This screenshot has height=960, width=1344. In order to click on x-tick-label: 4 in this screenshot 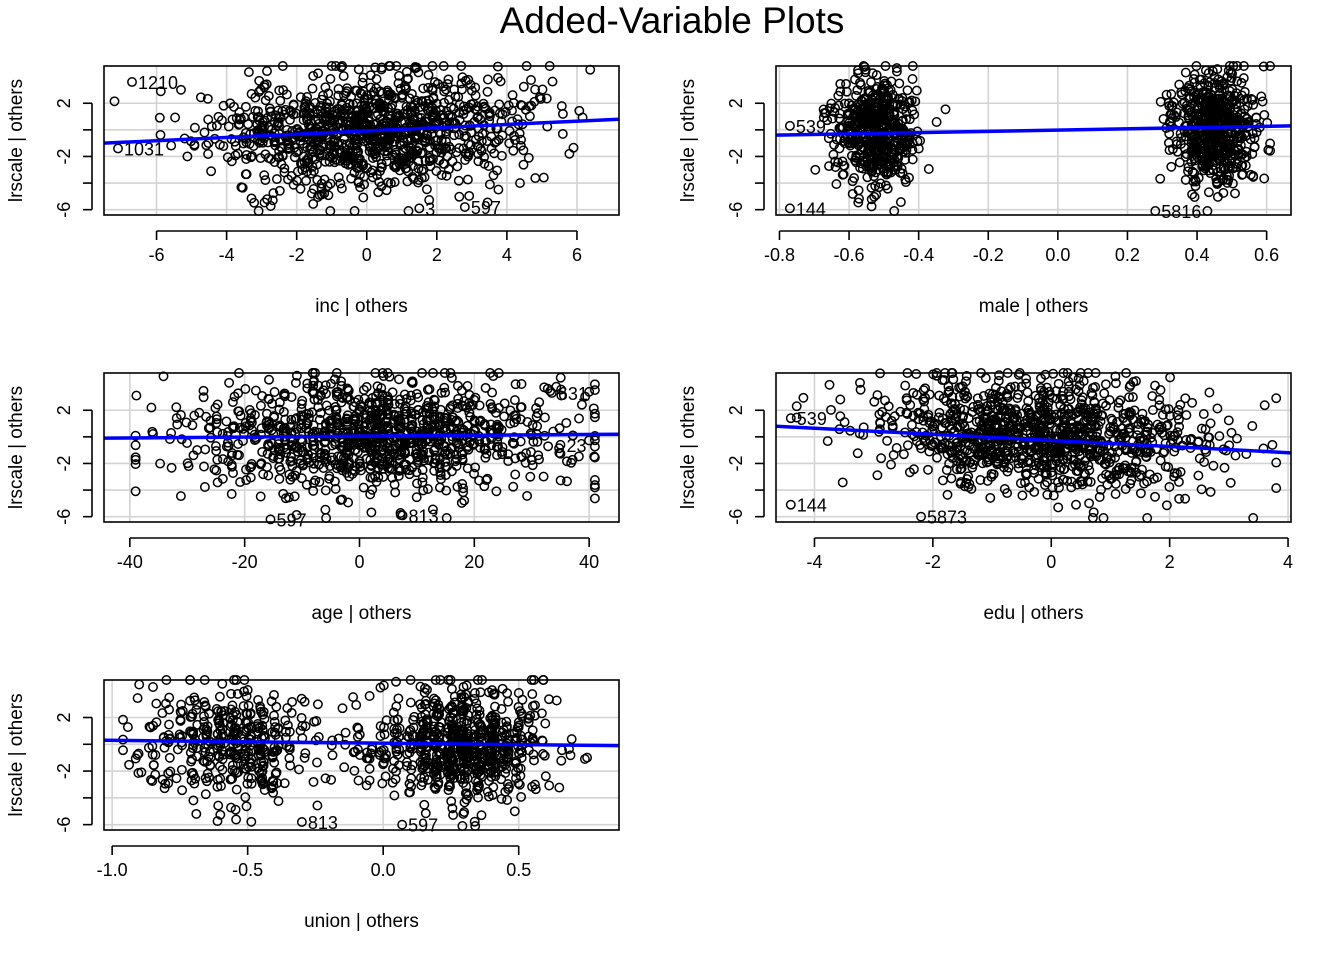, I will do `click(507, 255)`.